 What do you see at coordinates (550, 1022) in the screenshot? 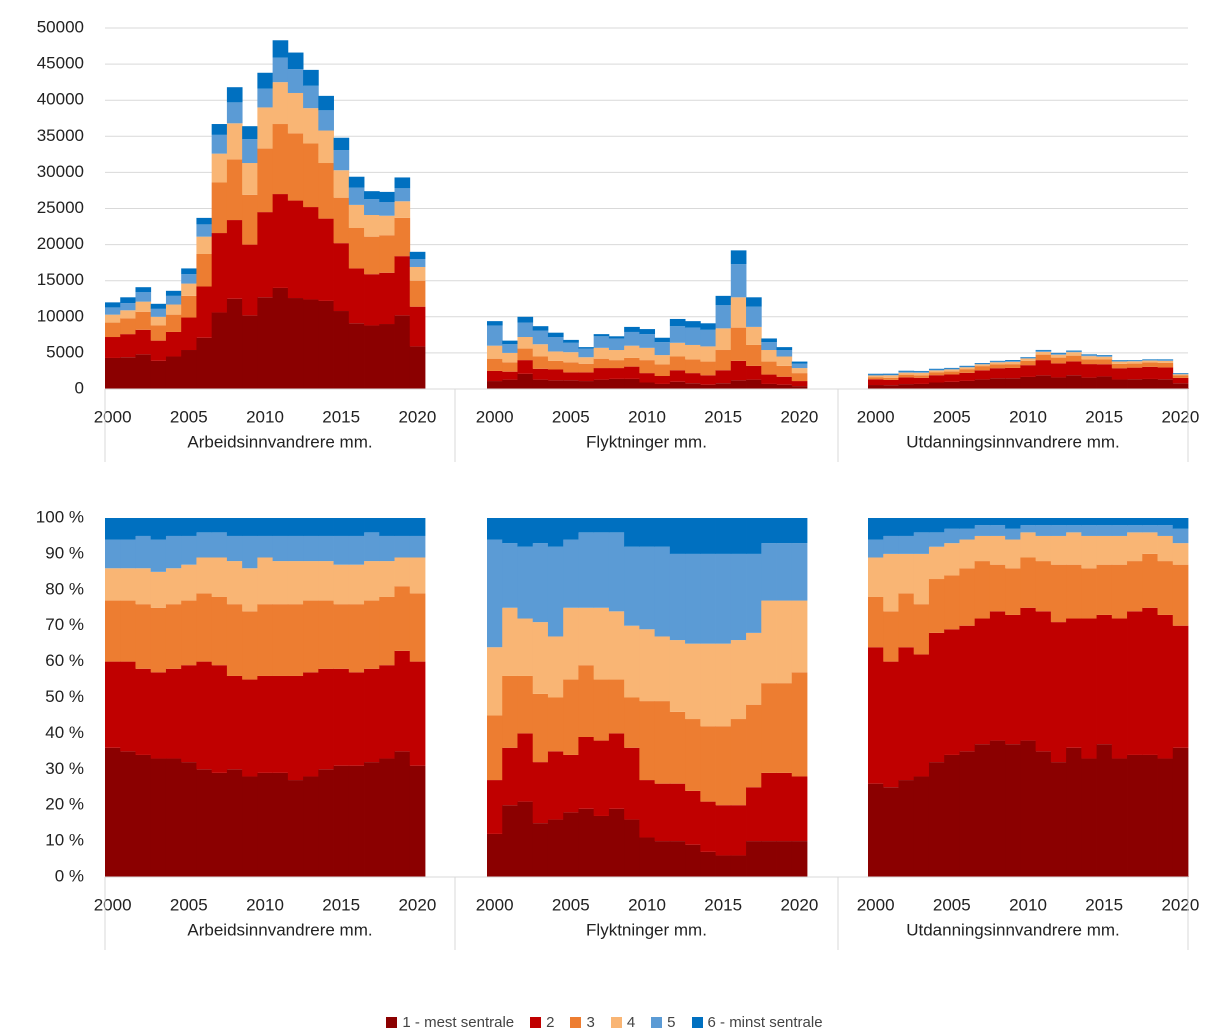
I see `legend-label: 2` at bounding box center [550, 1022].